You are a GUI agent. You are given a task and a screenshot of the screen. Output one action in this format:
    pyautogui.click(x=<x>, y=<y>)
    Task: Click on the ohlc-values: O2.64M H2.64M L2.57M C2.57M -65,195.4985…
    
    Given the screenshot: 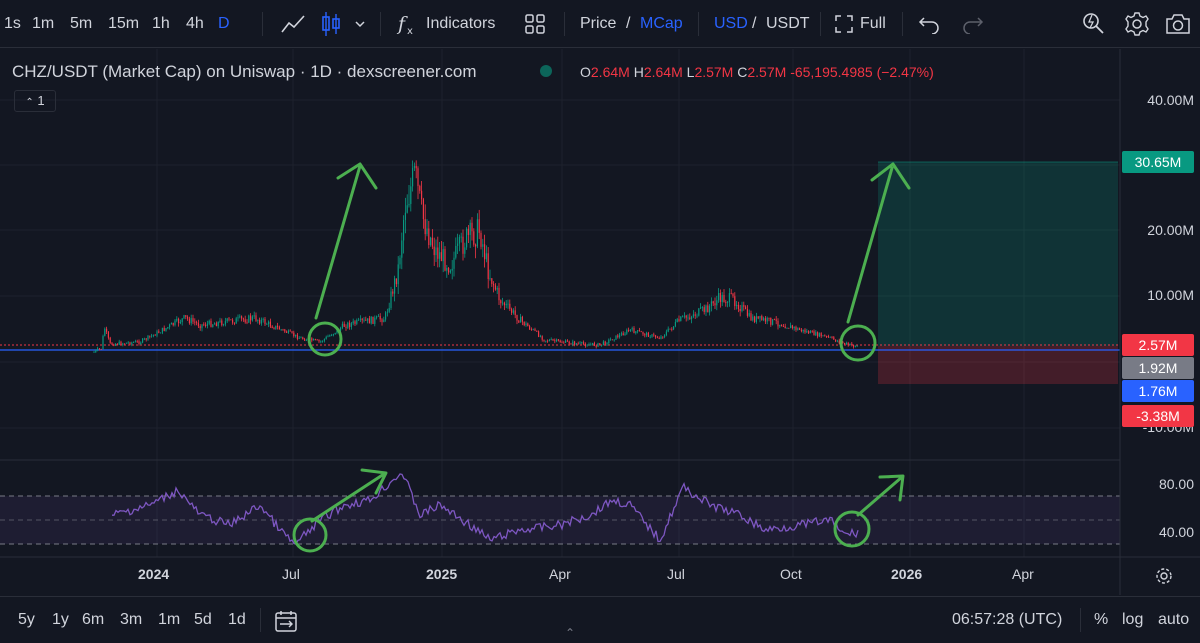 What is the action you would take?
    pyautogui.click(x=757, y=72)
    